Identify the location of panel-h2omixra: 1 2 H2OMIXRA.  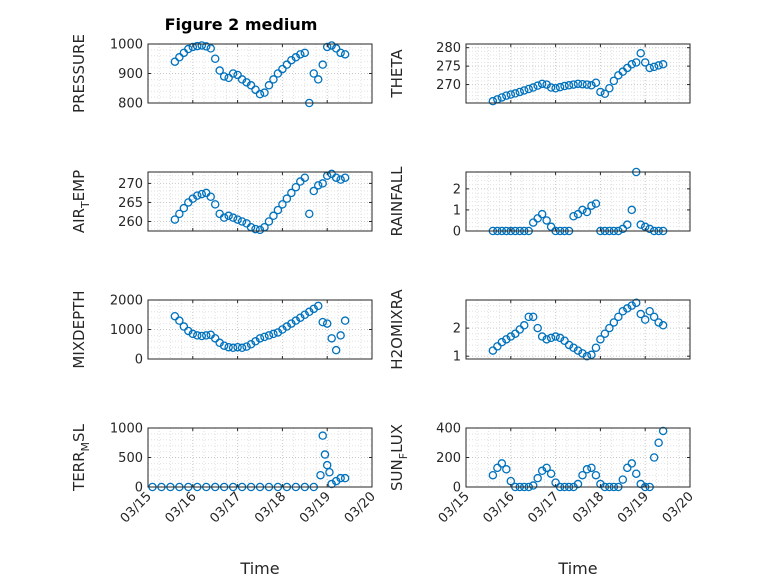
(539, 329).